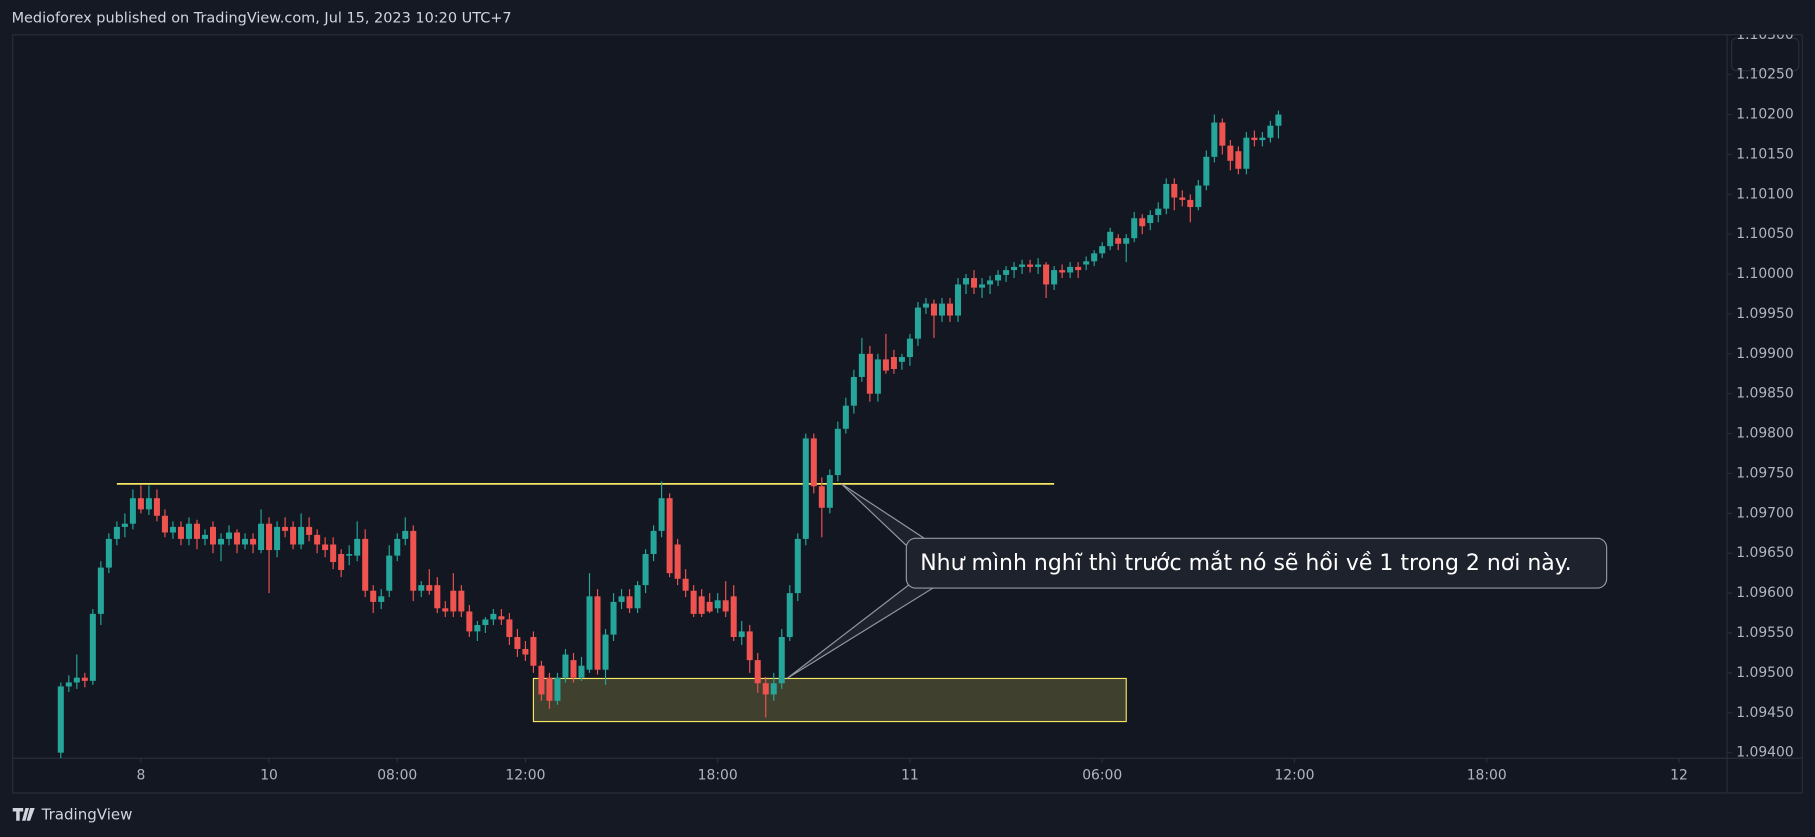  What do you see at coordinates (1764, 75) in the screenshot?
I see `y-tick-label: 1.10250` at bounding box center [1764, 75].